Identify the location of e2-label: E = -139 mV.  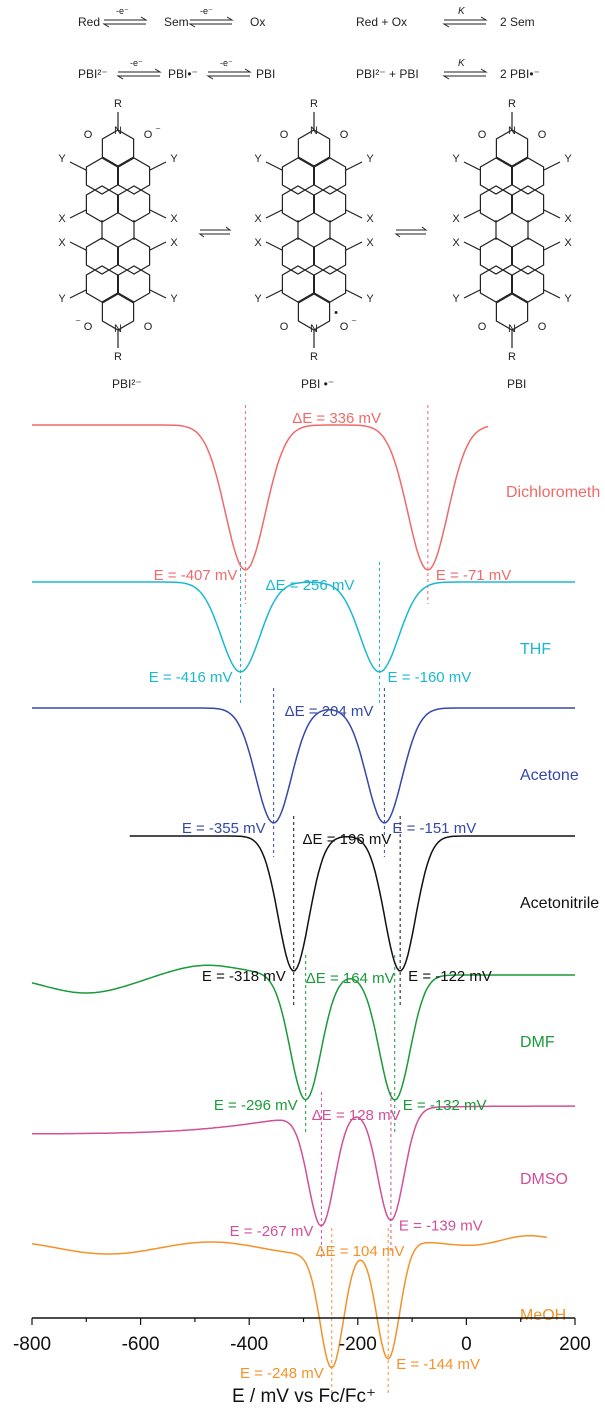
(441, 1225).